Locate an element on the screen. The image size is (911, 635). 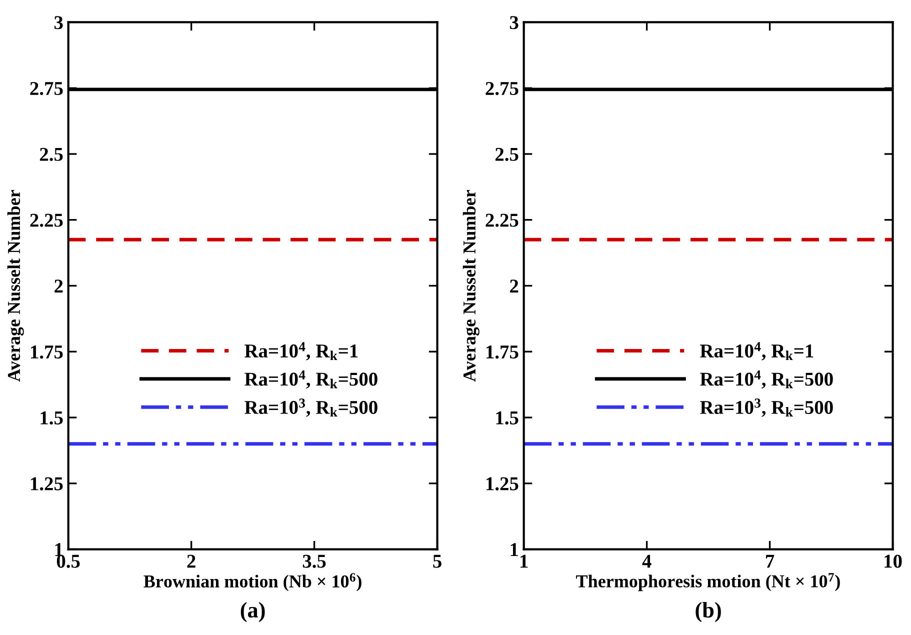
x-axis-title: Thermophoresis motion (Nt × 10$^{7}$) is located at coordinates (708, 582).